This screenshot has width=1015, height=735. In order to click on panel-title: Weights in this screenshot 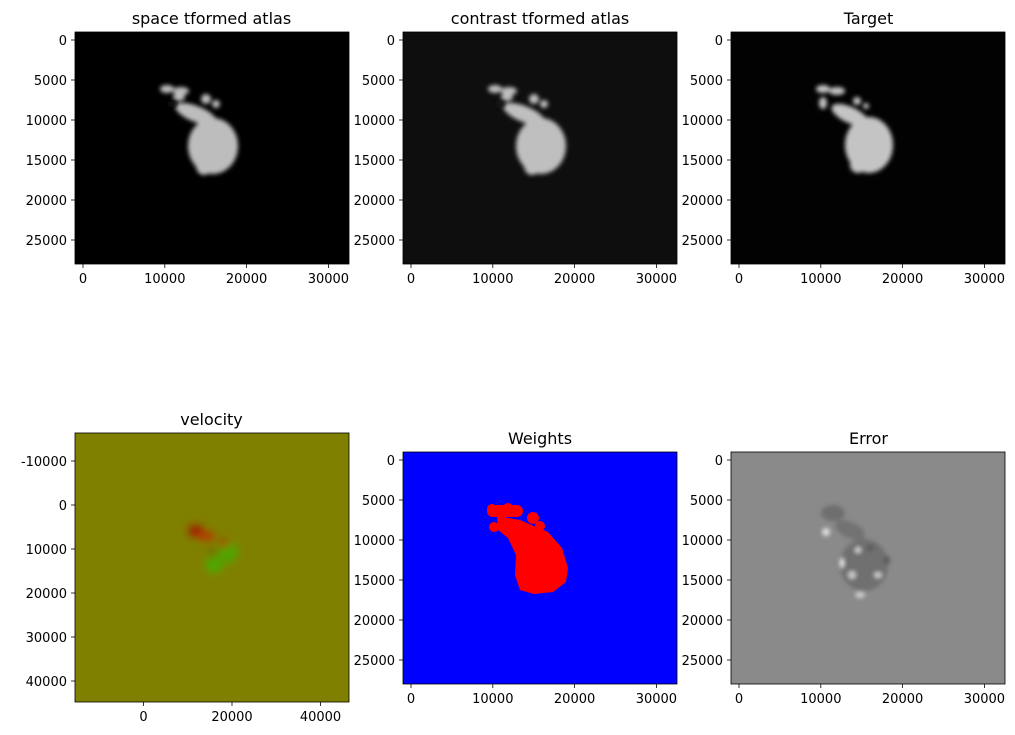, I will do `click(540, 438)`.